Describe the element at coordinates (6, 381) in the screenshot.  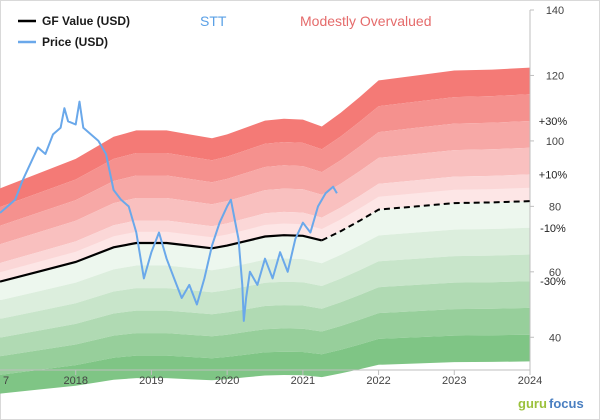
I see `x-tick-label: 7` at that location.